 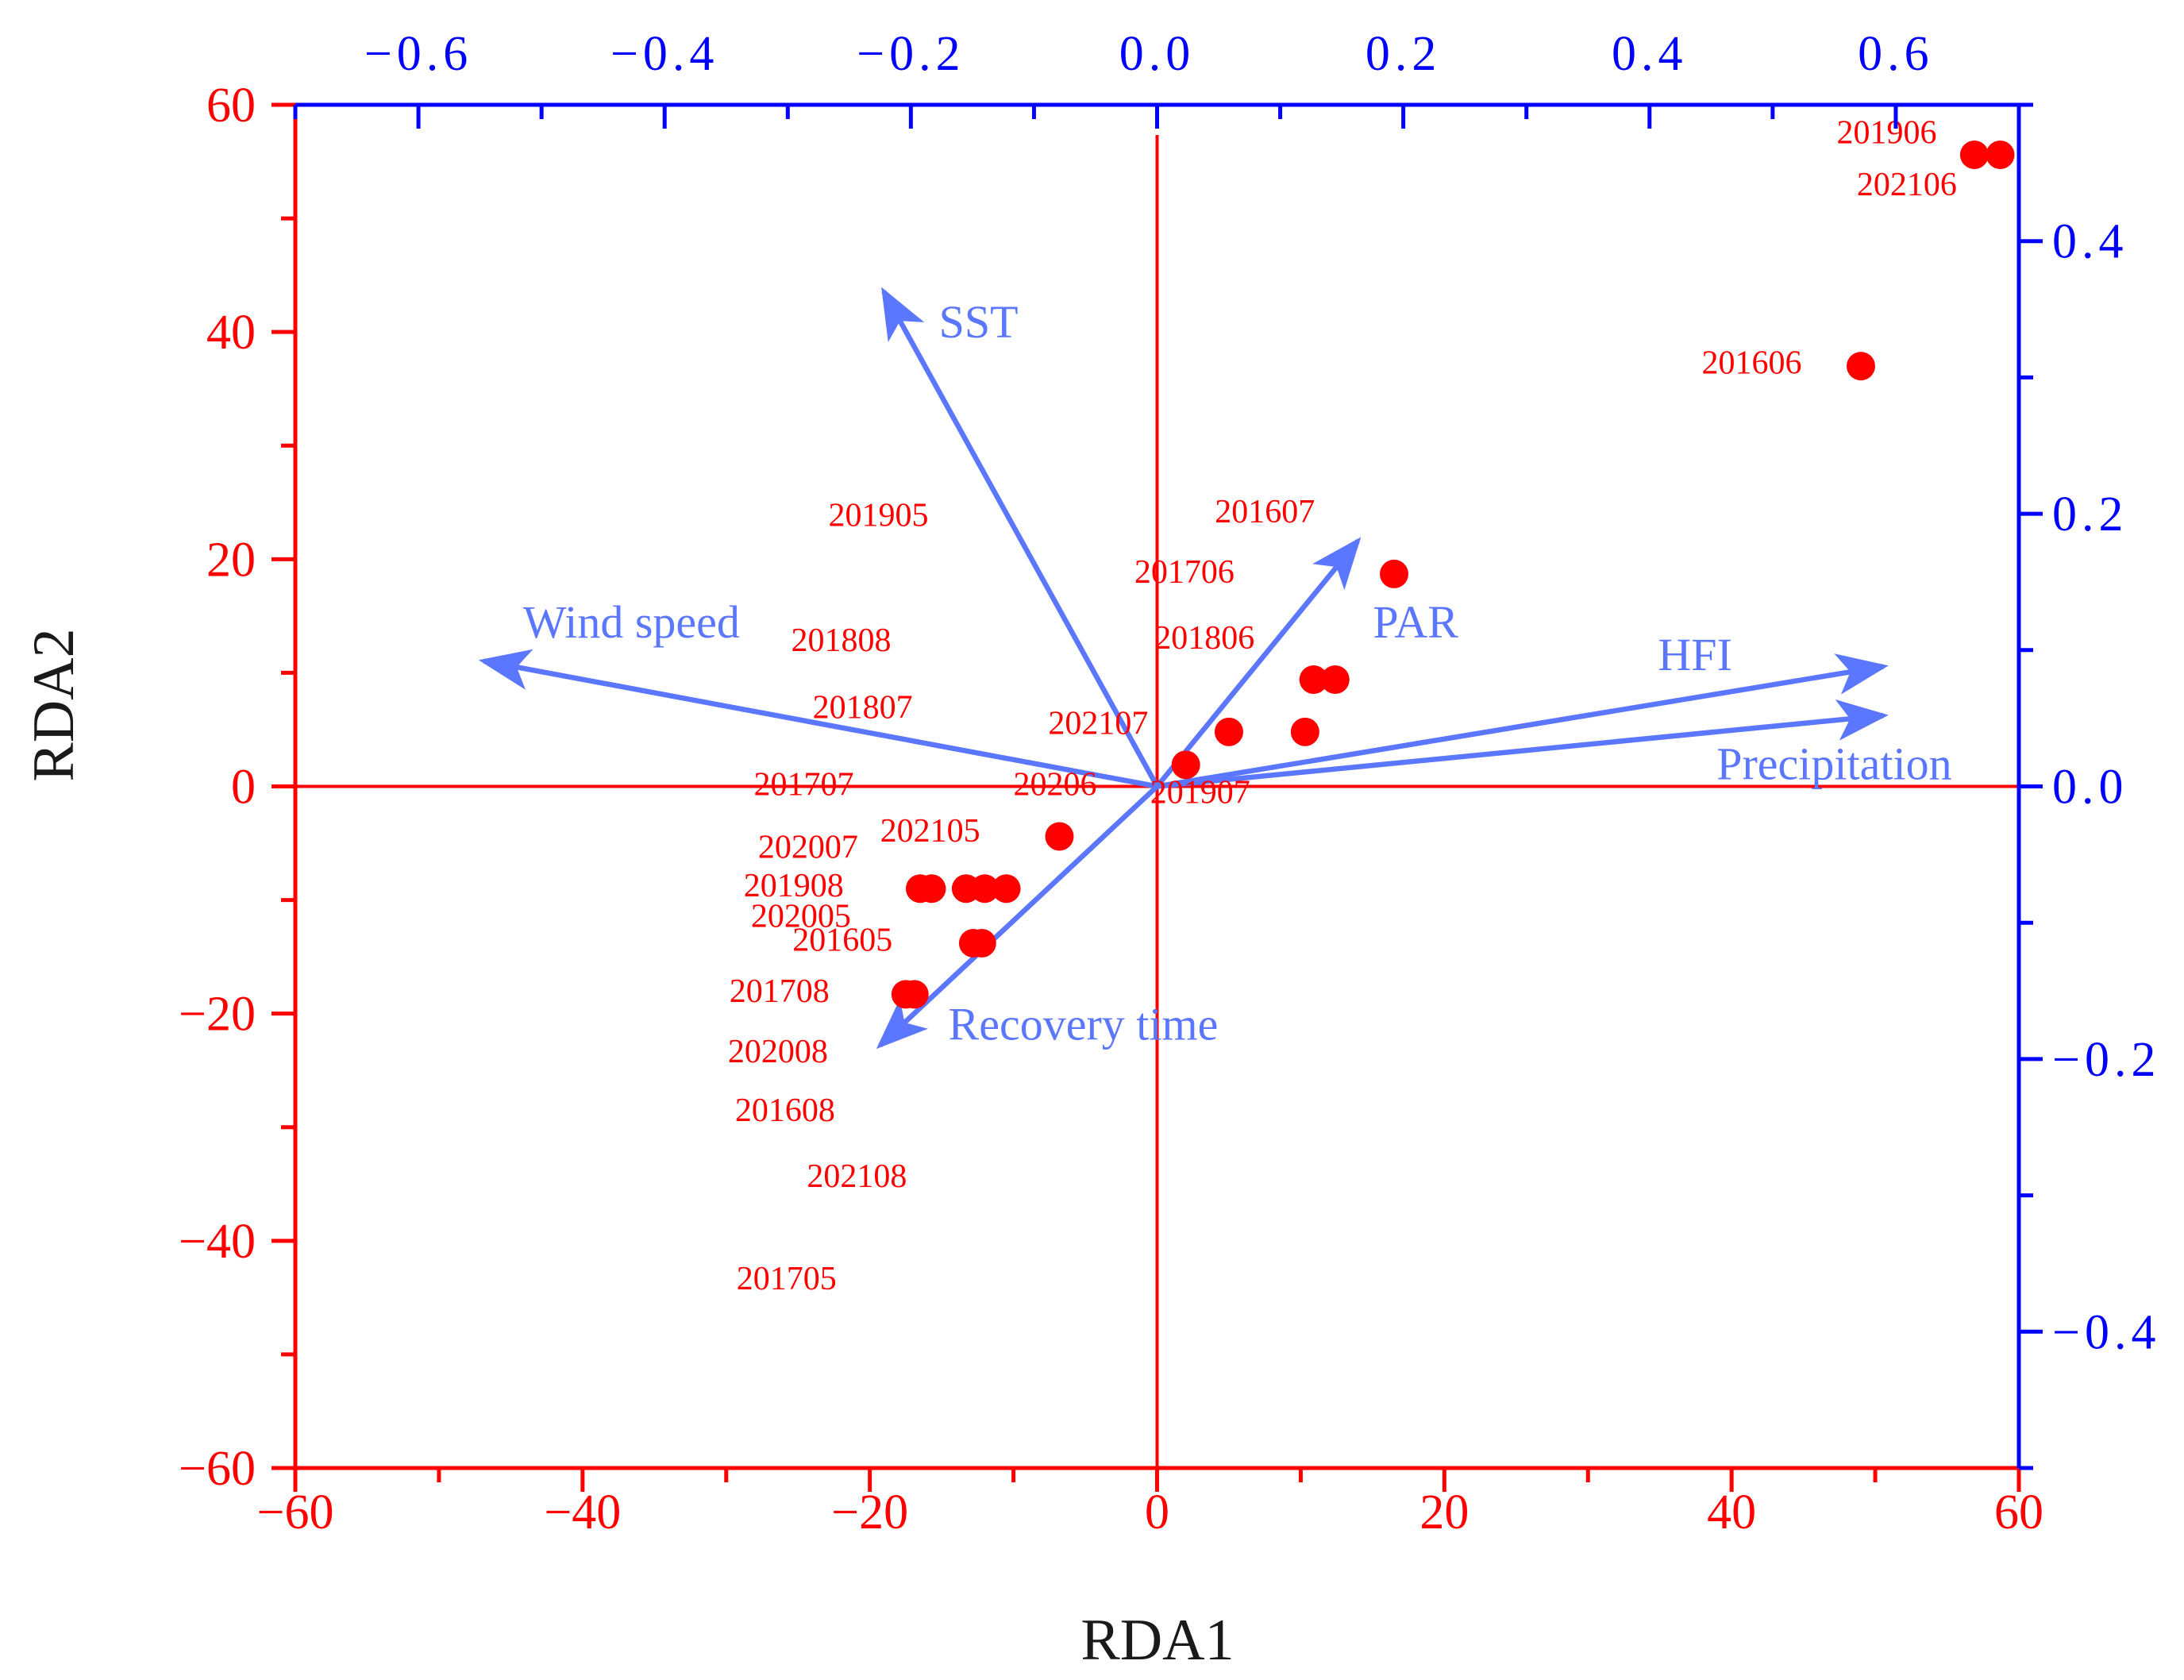 I want to click on sample-label: 201608, so click(x=785, y=1110).